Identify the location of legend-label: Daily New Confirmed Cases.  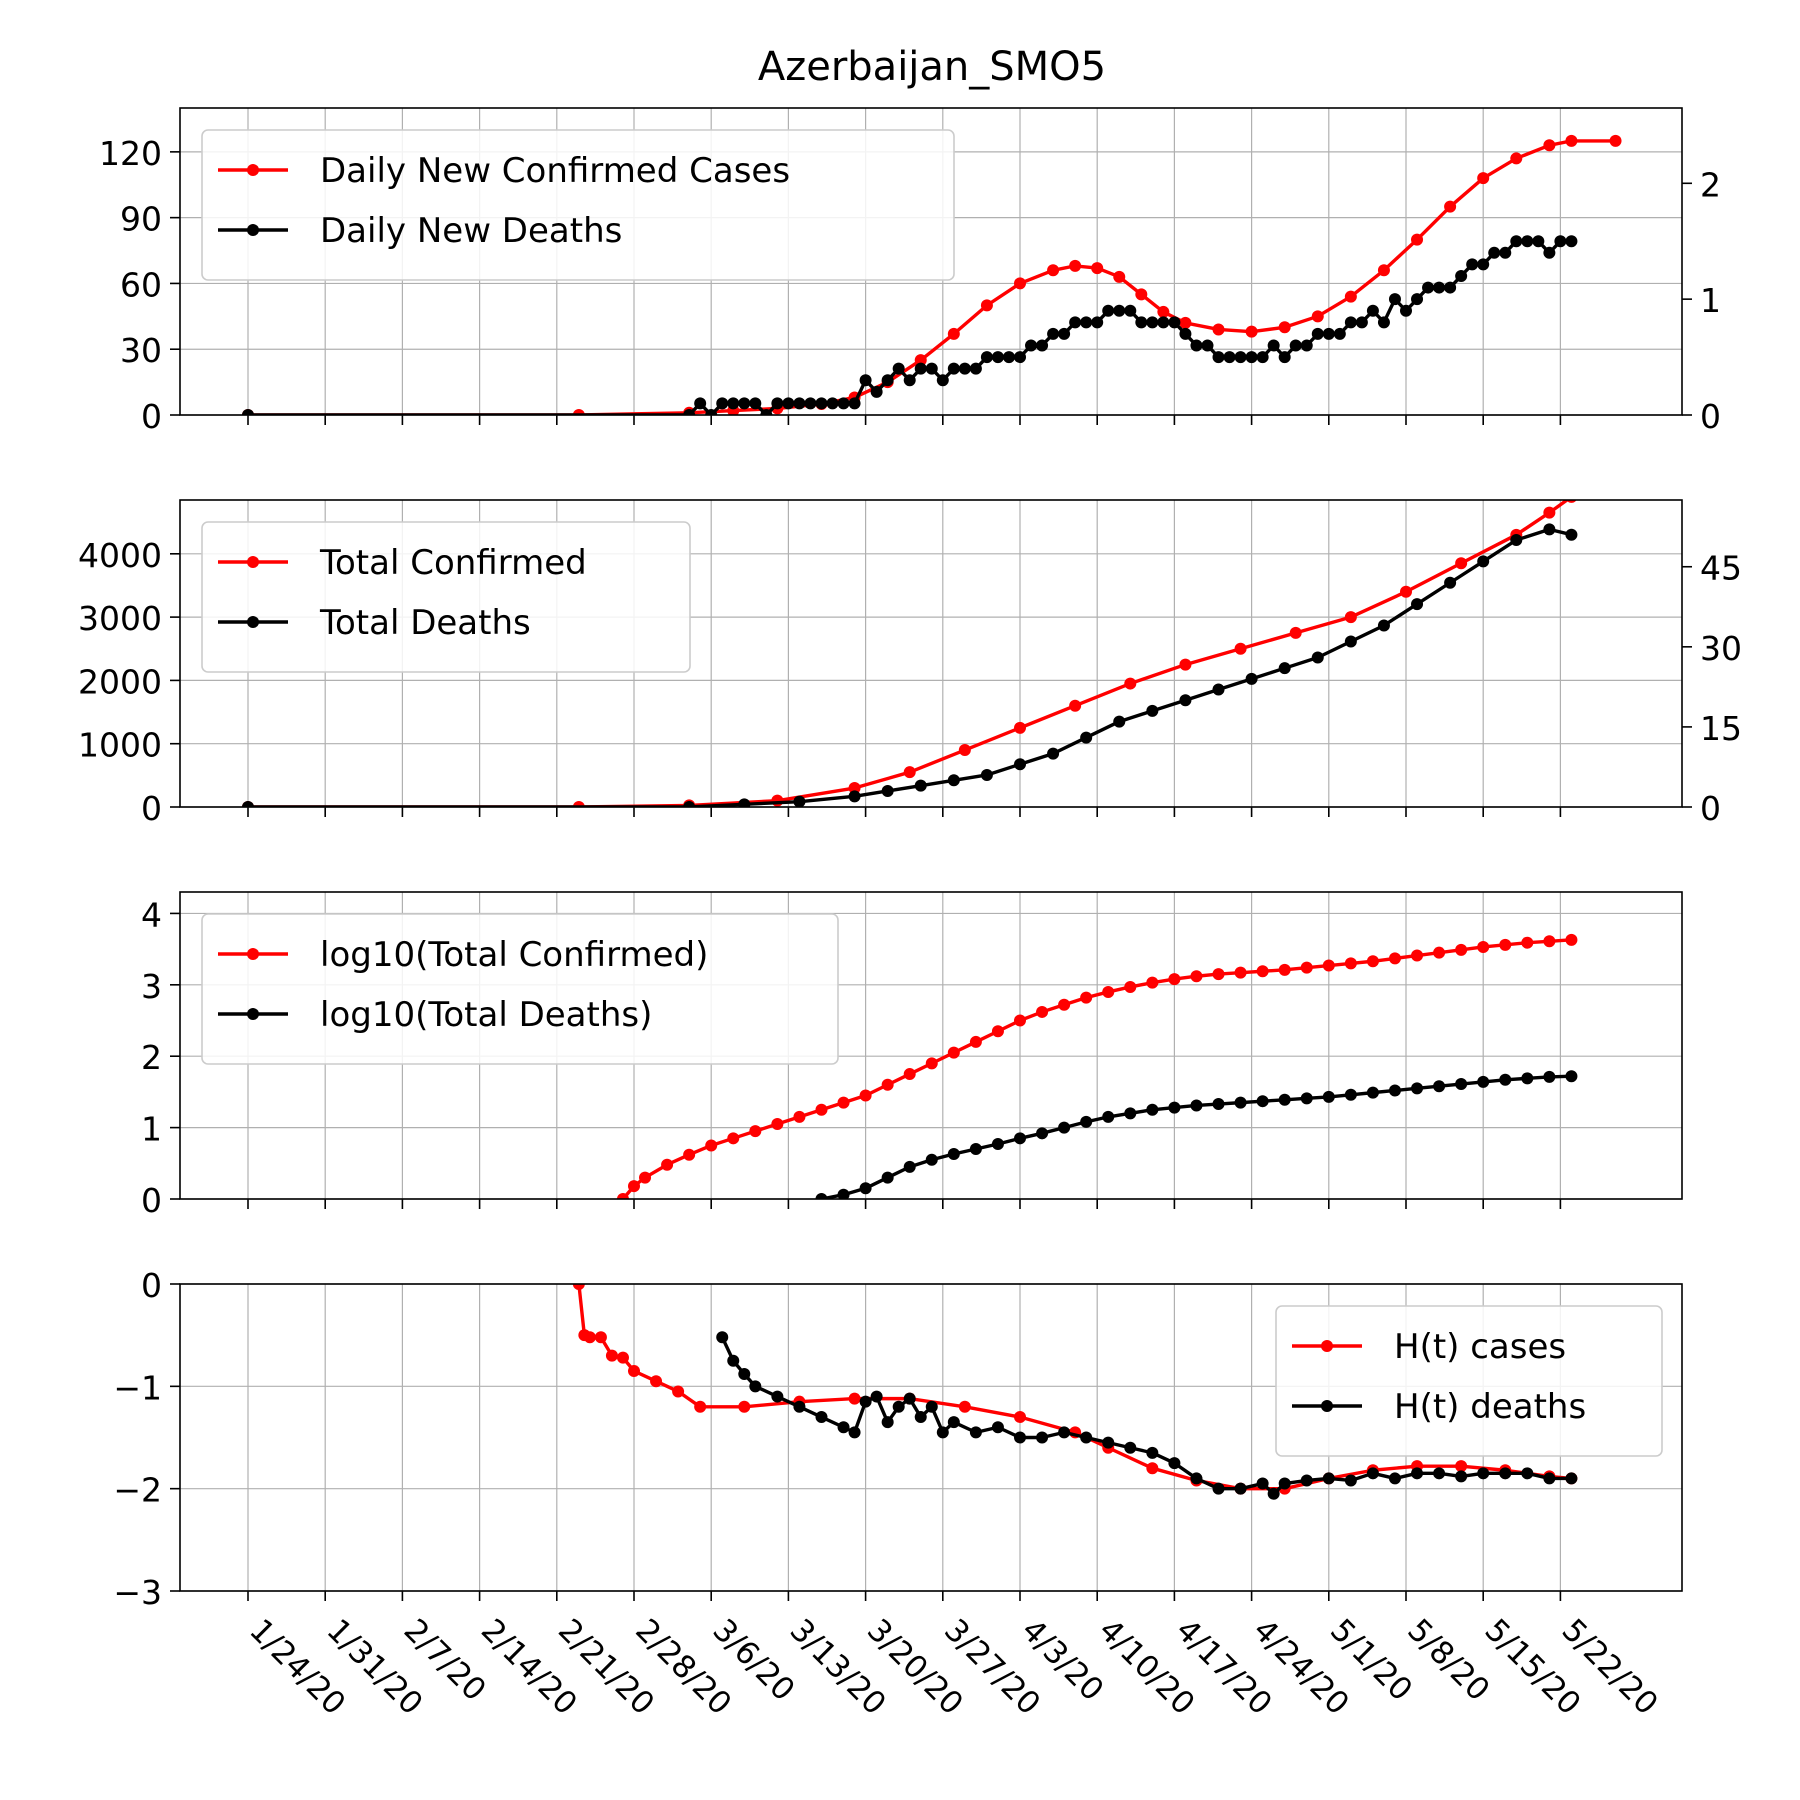
(555, 171).